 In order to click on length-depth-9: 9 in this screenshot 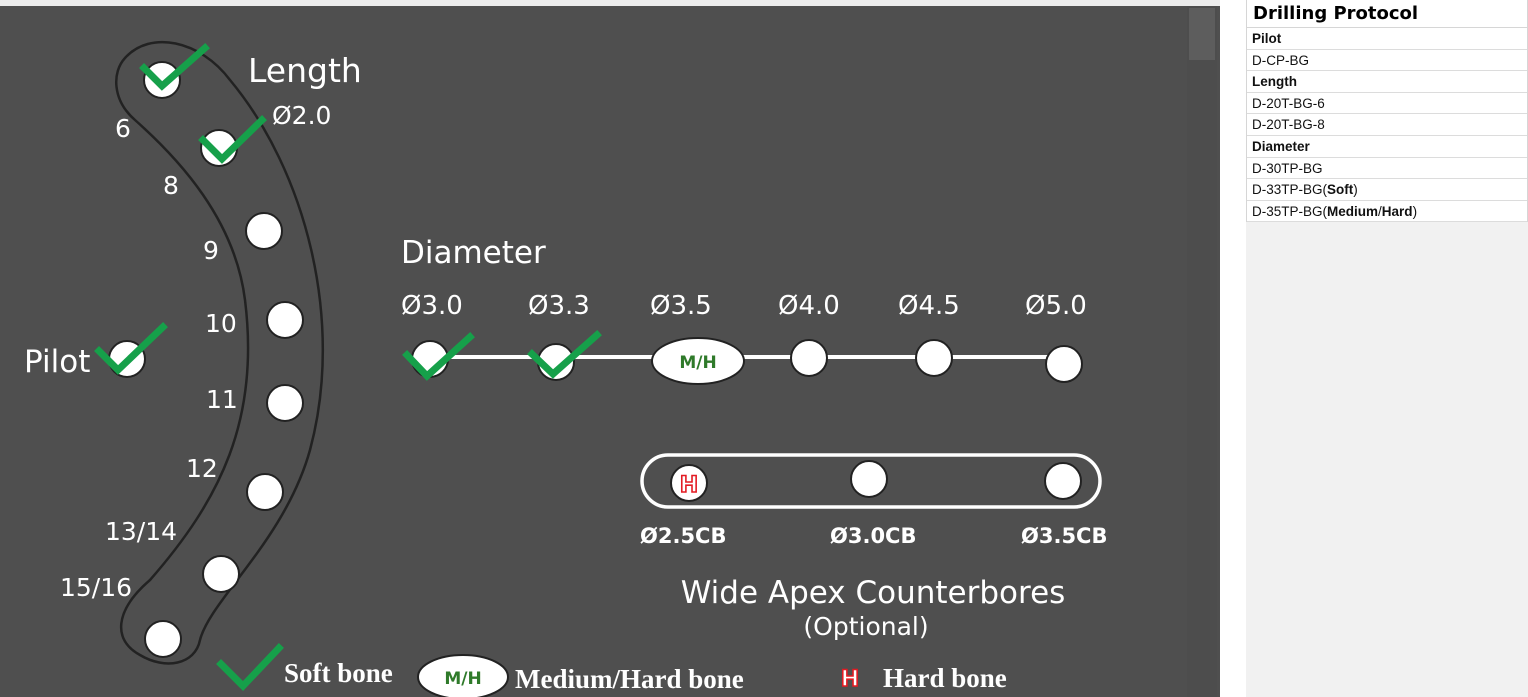, I will do `click(211, 250)`.